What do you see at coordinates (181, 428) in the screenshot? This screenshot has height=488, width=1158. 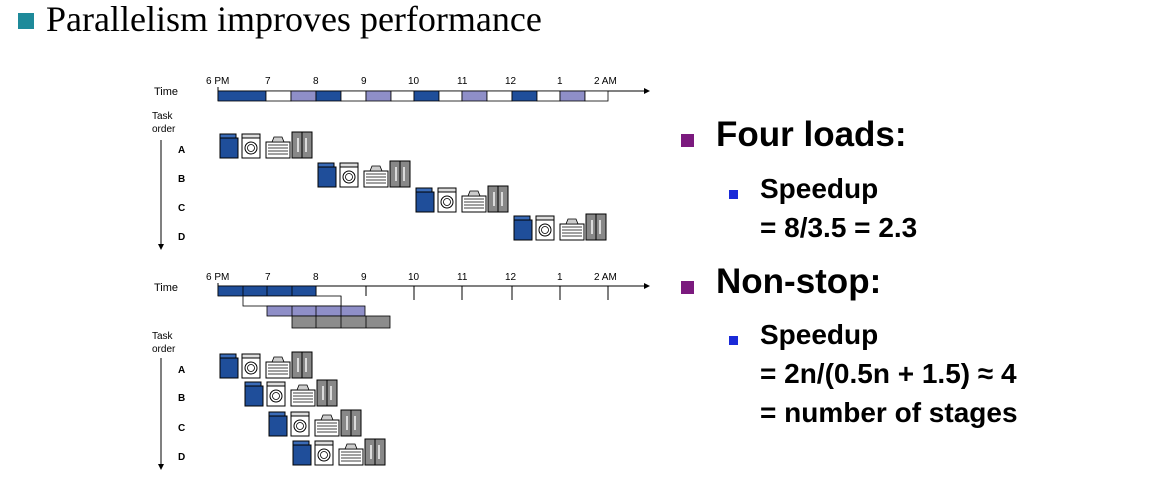 I see `bottom-task-c: C` at bounding box center [181, 428].